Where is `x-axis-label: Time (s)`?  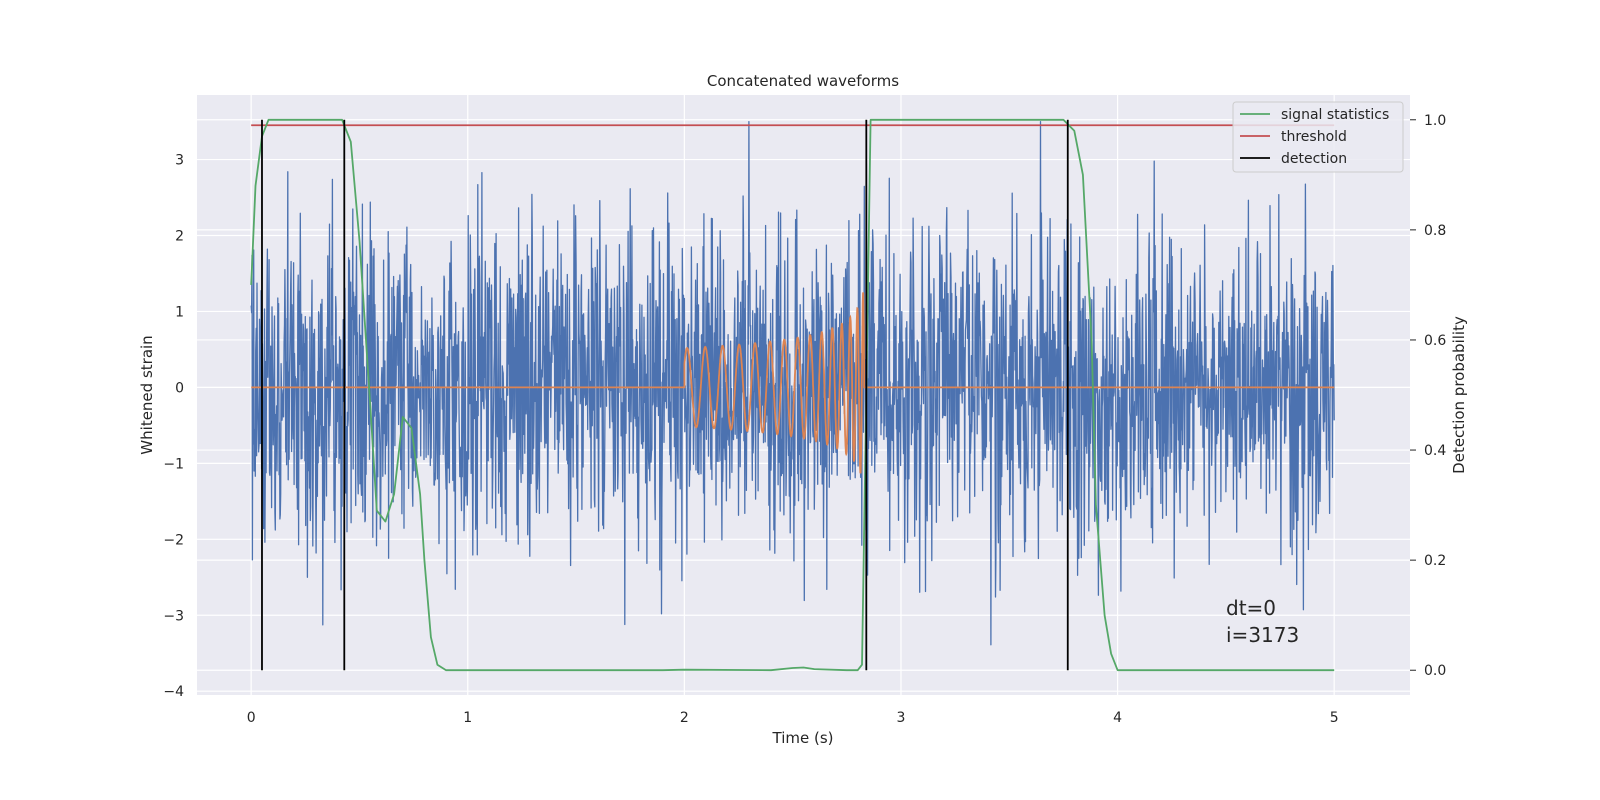 x-axis-label: Time (s) is located at coordinates (803, 738).